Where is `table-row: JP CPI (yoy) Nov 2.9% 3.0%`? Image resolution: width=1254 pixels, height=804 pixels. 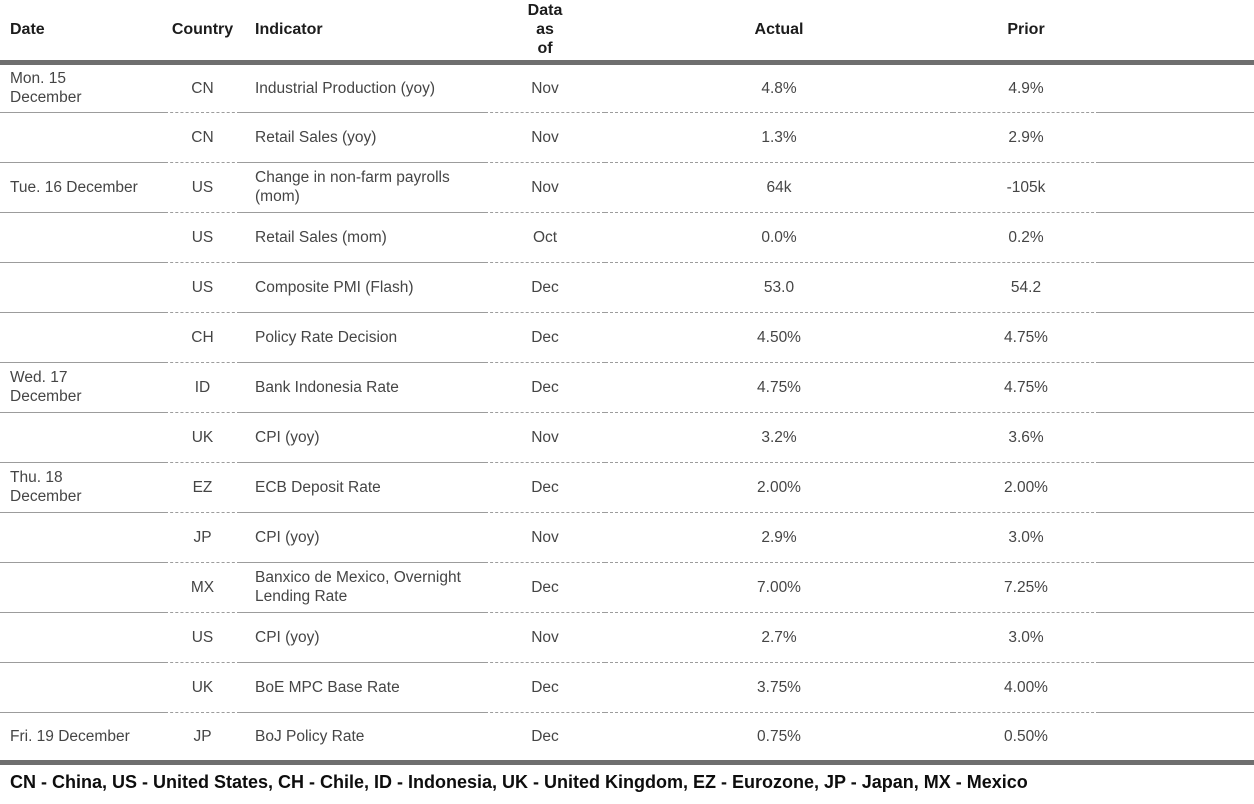
table-row: JP CPI (yoy) Nov 2.9% 3.0% is located at coordinates (627, 537).